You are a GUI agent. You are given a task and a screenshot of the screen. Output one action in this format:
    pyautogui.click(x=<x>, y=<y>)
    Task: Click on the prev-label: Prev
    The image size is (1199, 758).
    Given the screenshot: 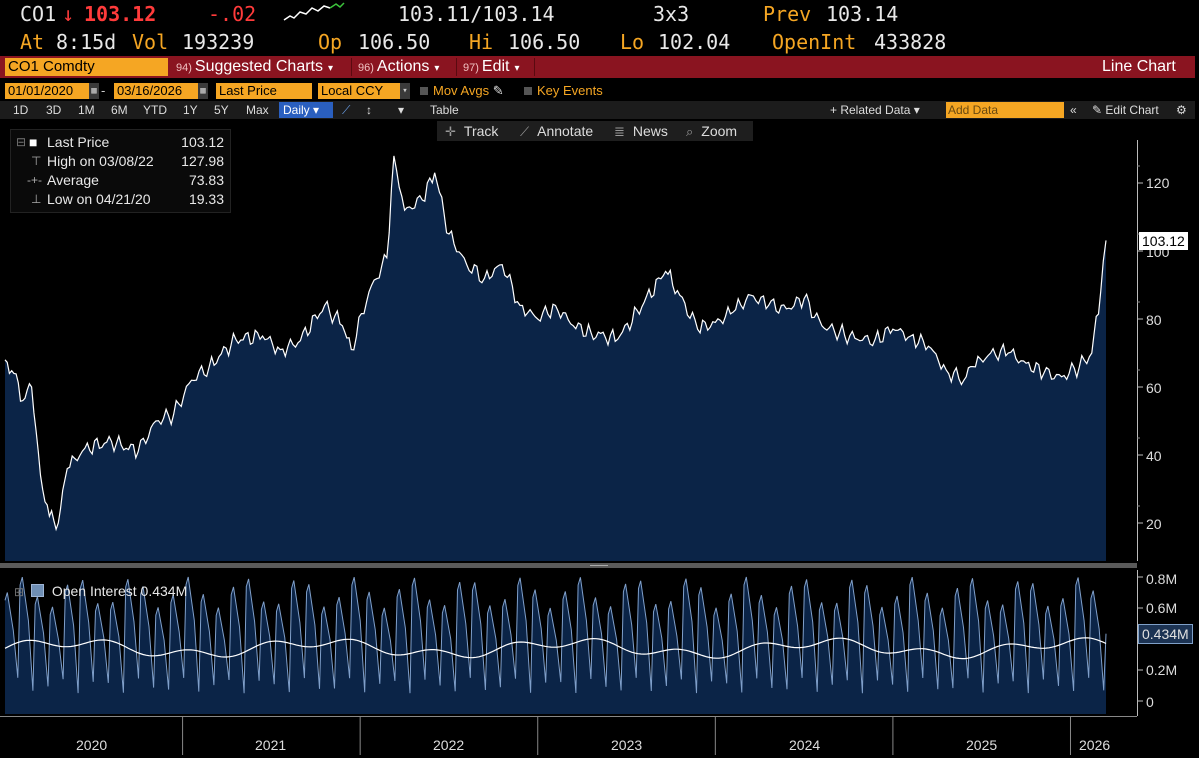 What is the action you would take?
    pyautogui.click(x=787, y=14)
    